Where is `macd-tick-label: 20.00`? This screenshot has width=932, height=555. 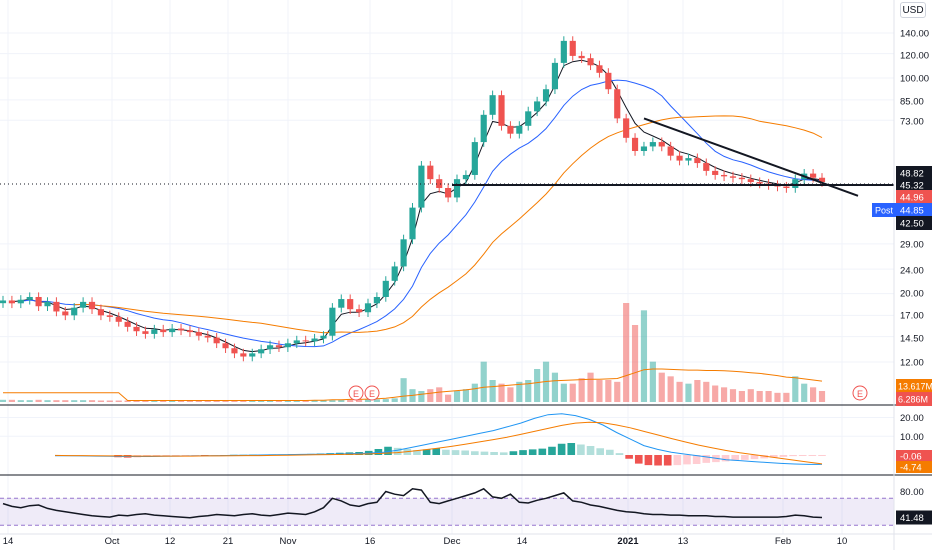 macd-tick-label: 20.00 is located at coordinates (912, 418).